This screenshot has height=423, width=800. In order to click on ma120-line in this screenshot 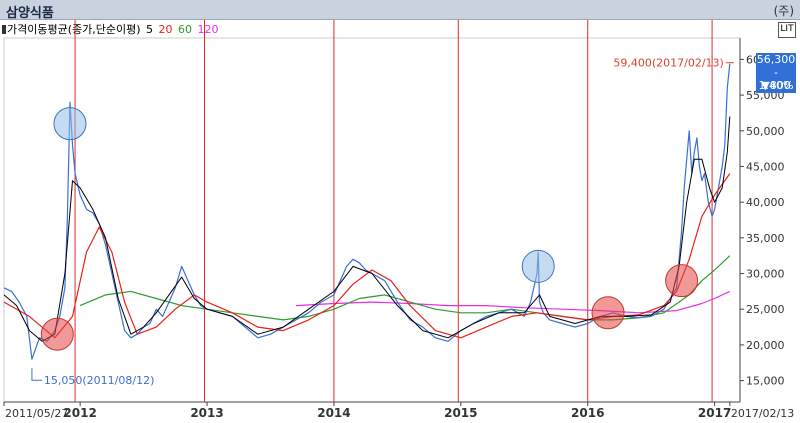, I will do `click(513, 302)`.